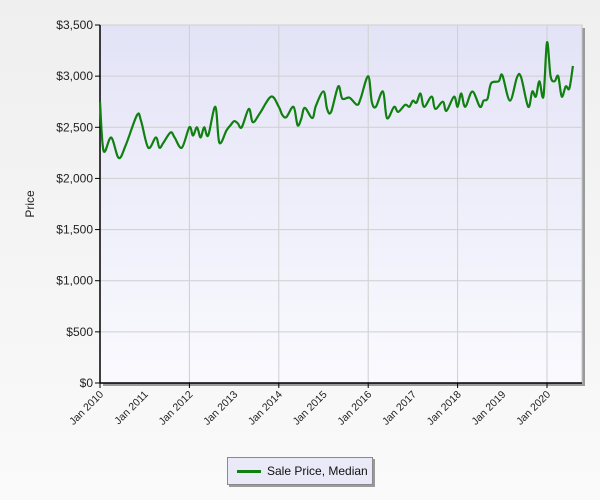  I want to click on legend: Sale Price, Median, so click(300, 471).